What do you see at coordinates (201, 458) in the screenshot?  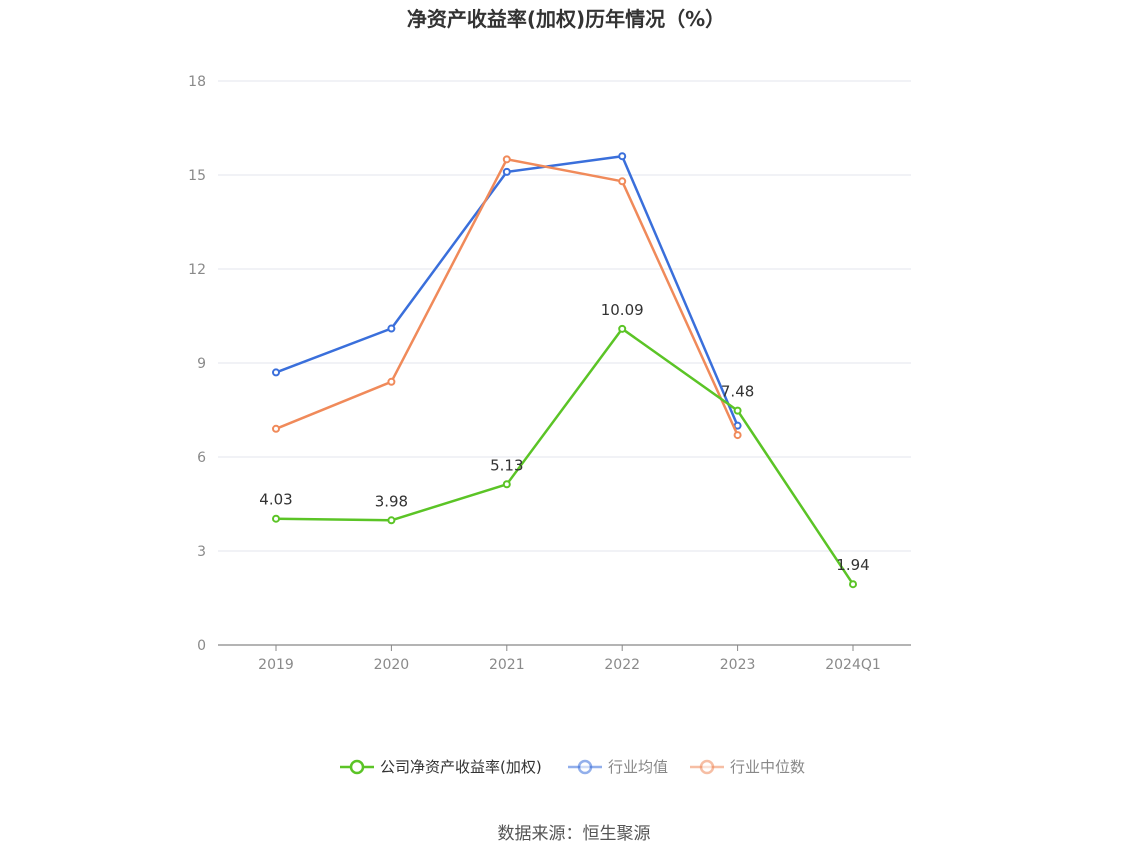 I see `y-tick-label: 6` at bounding box center [201, 458].